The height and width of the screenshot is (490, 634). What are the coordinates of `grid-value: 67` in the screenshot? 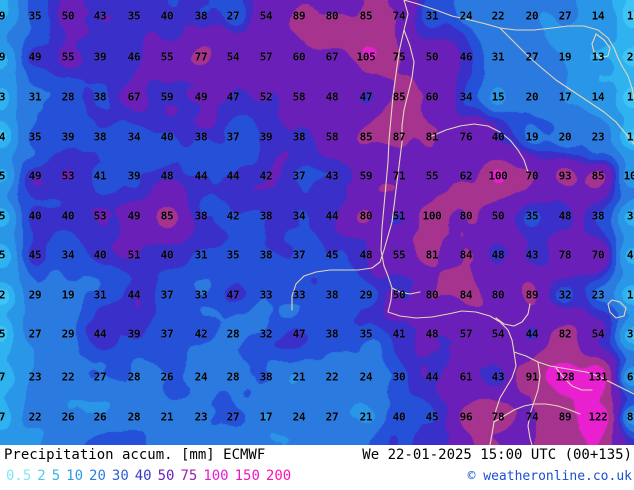 It's located at (134, 97).